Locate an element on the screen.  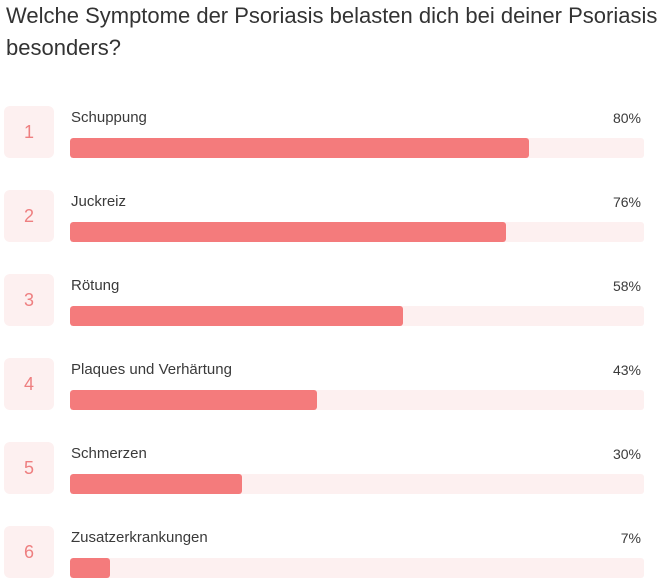
result-label: Zusatzerkrankungen is located at coordinates (139, 537).